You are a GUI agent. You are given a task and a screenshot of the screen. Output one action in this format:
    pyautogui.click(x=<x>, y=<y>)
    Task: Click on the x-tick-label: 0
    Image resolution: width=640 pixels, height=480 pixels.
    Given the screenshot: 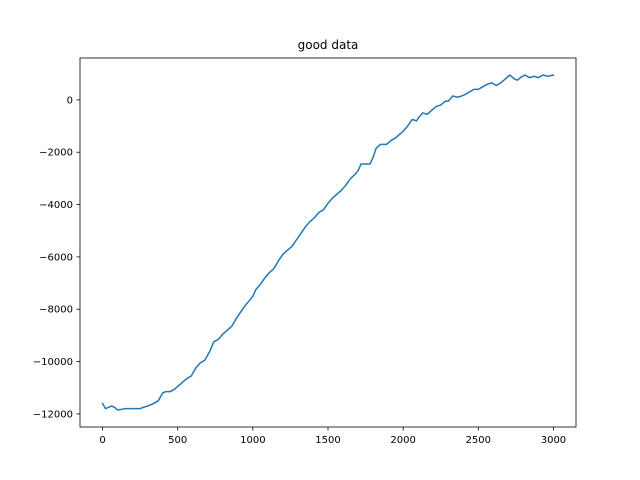 What is the action you would take?
    pyautogui.click(x=102, y=440)
    